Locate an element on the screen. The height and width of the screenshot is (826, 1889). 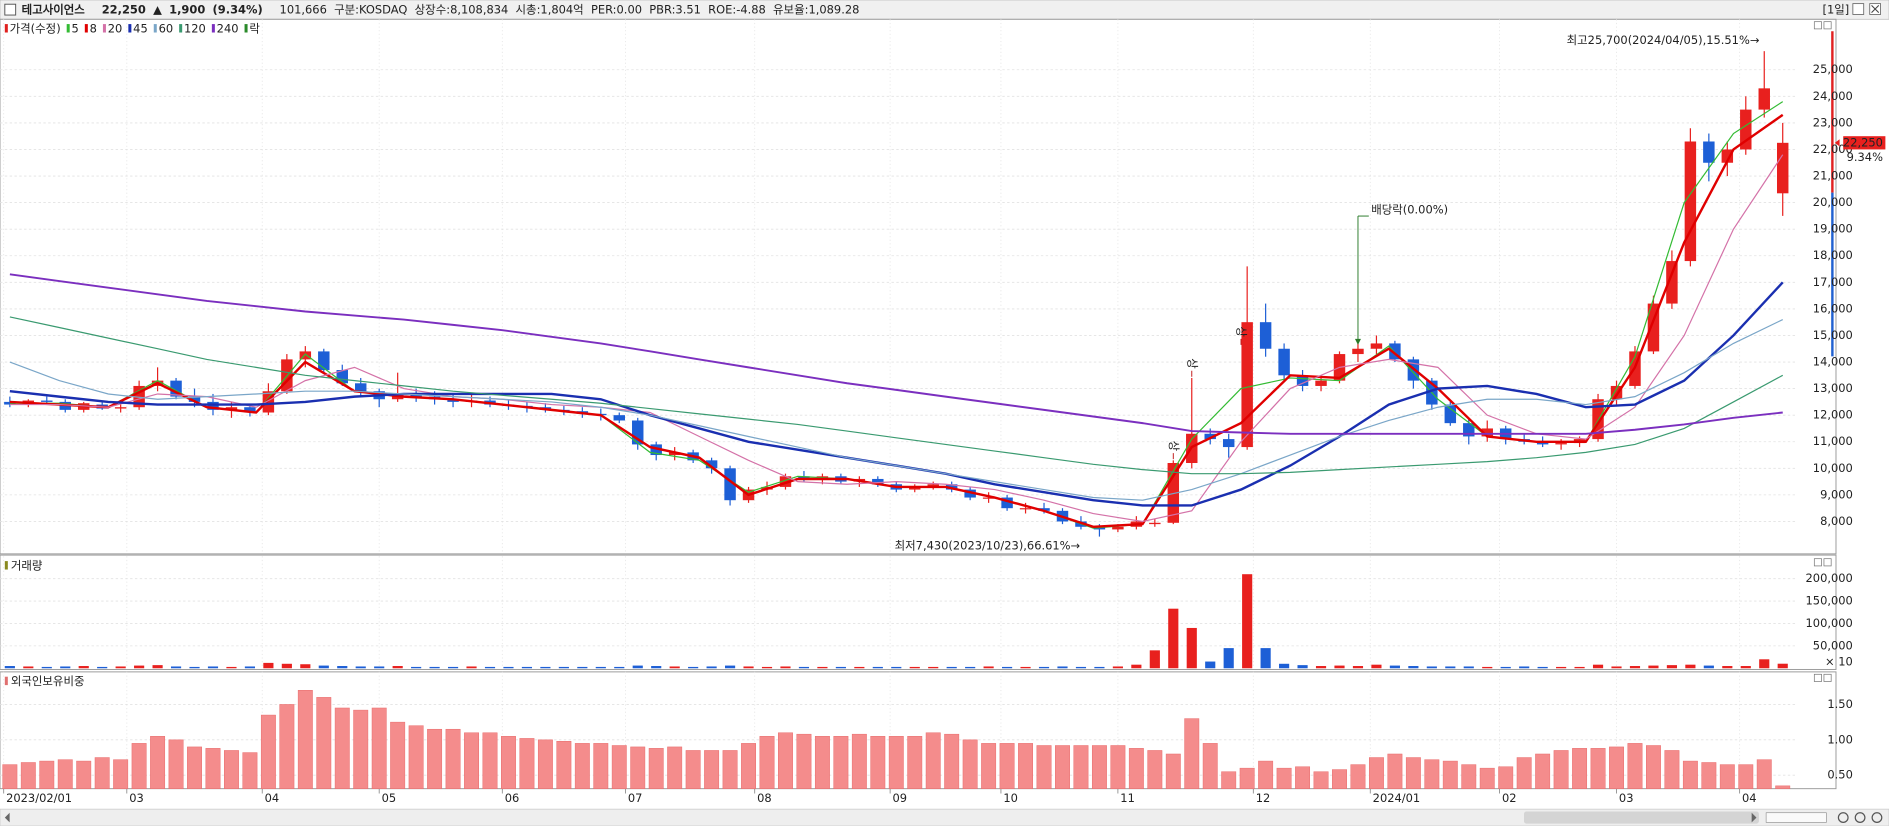
zoom-out is located at coordinates (1843, 817).